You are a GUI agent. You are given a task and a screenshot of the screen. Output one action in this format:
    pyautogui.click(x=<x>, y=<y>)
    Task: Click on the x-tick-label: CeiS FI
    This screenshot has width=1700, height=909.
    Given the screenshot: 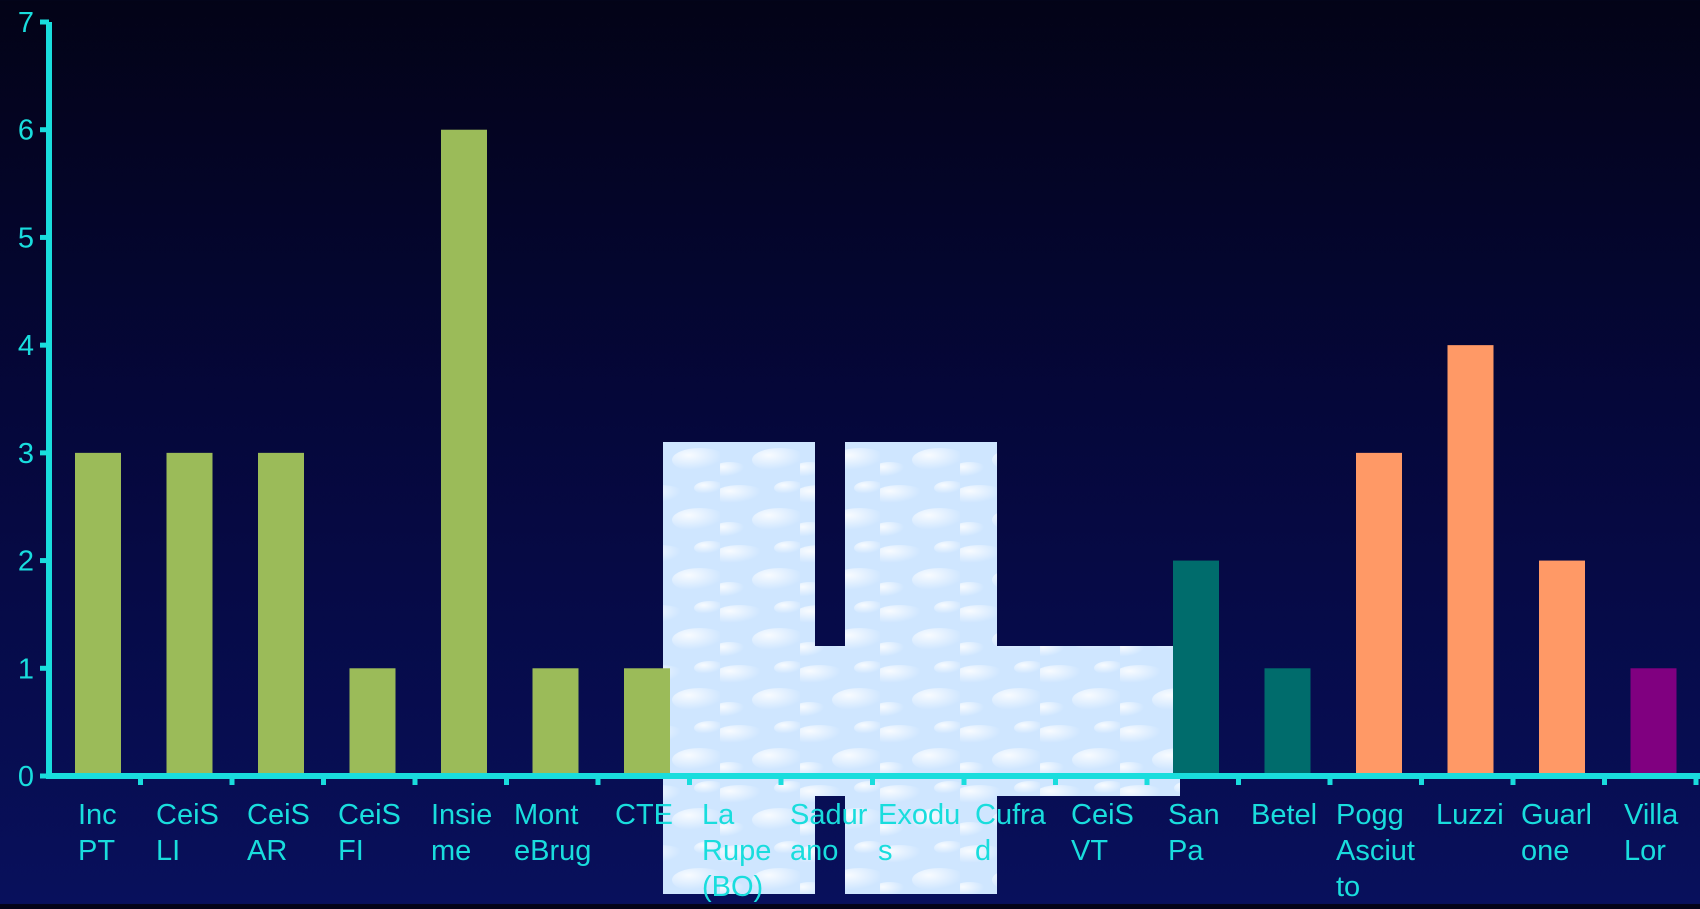 What is the action you would take?
    pyautogui.click(x=369, y=833)
    